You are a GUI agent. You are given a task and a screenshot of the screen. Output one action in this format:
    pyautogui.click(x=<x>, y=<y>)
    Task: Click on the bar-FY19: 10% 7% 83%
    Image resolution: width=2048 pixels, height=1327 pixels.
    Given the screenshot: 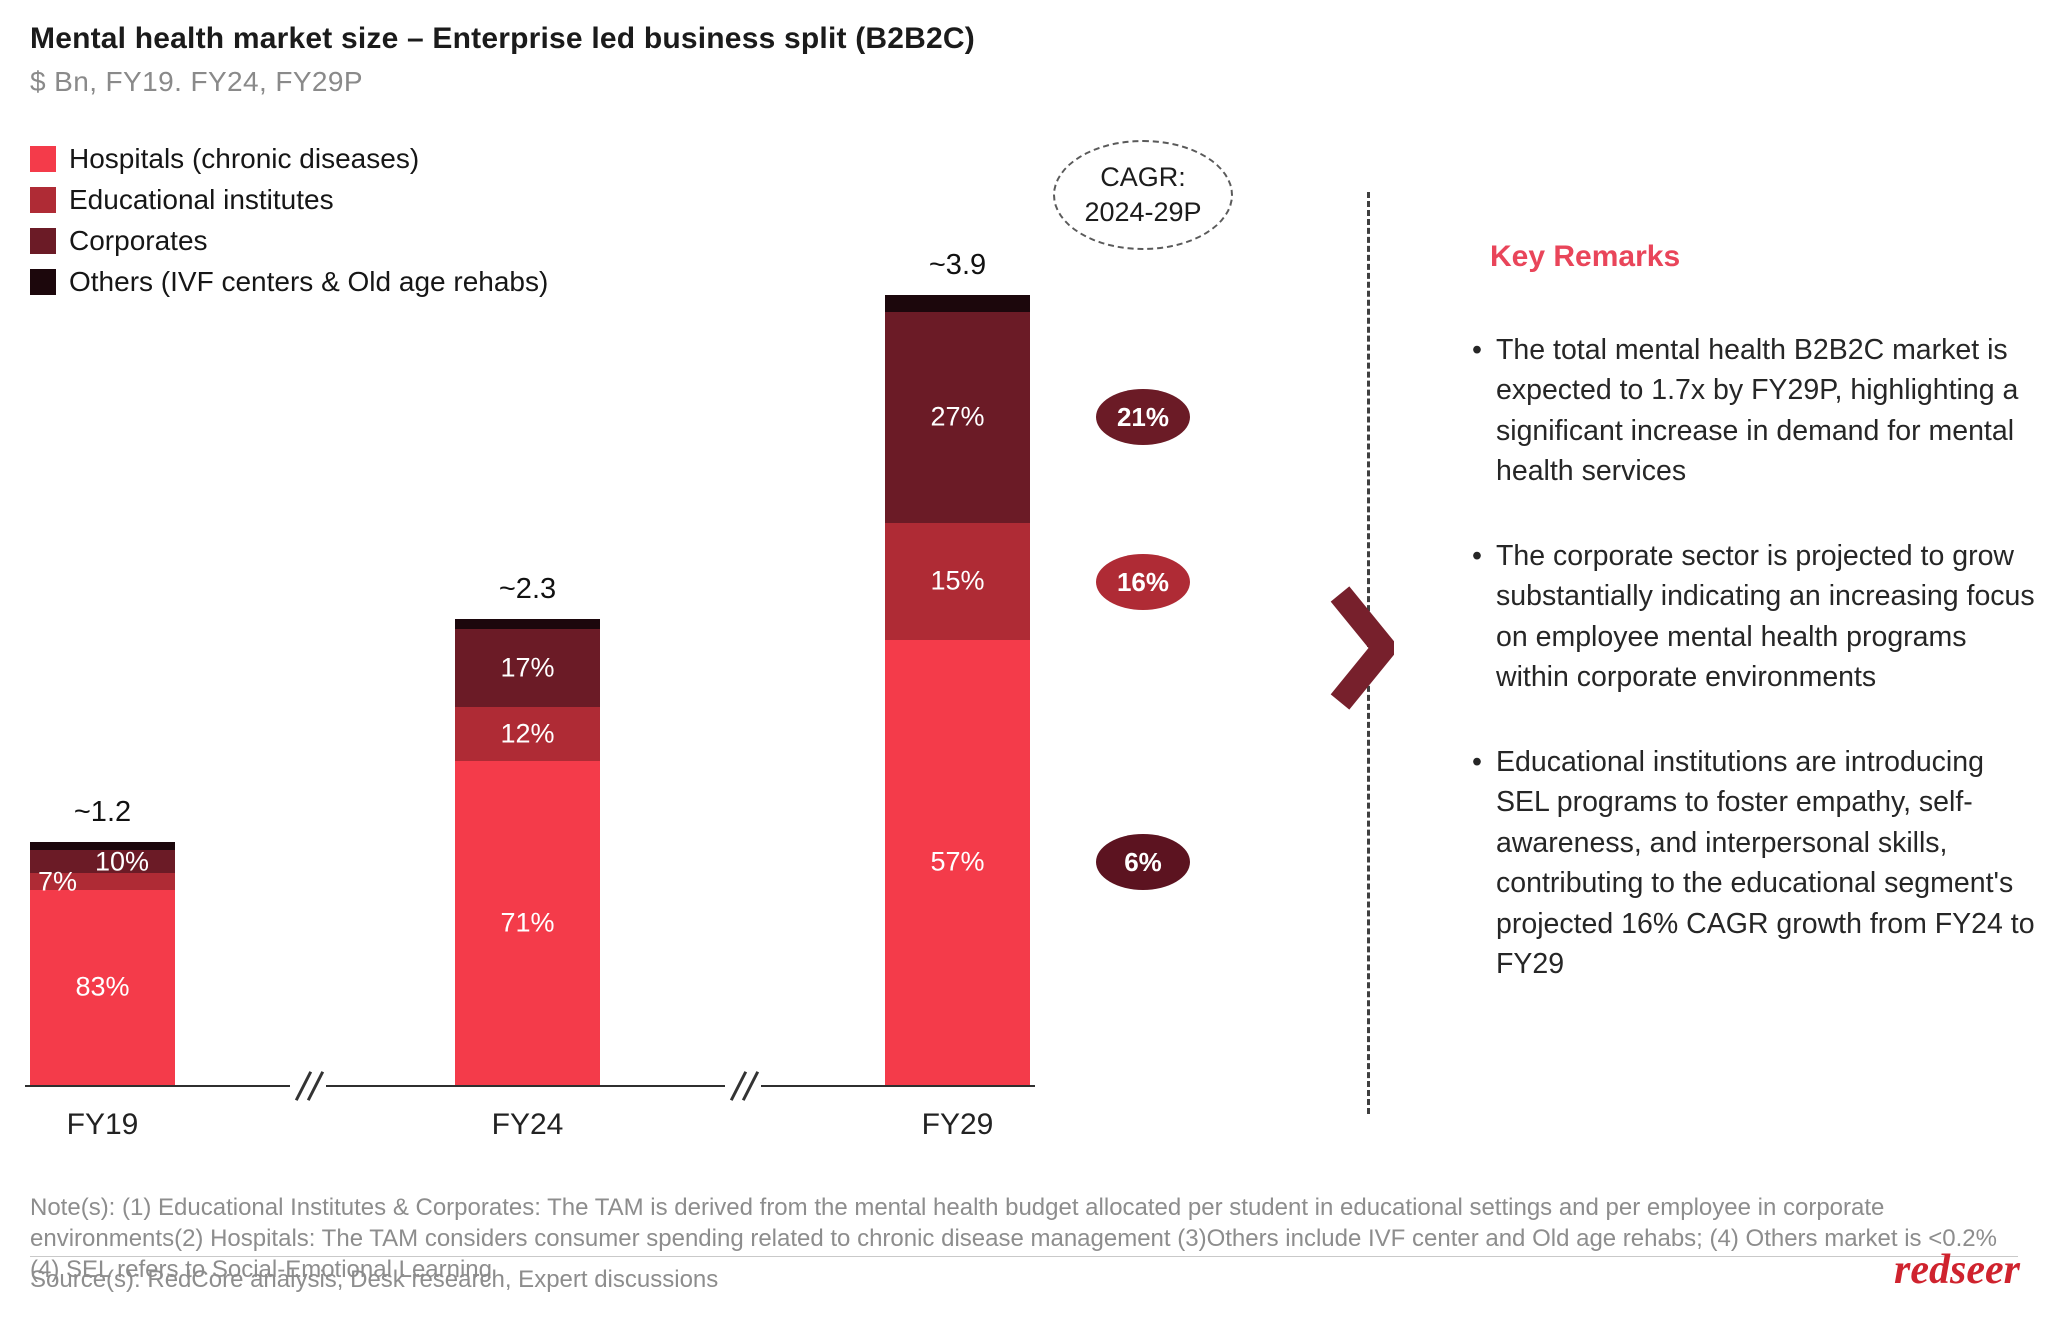 What is the action you would take?
    pyautogui.click(x=102, y=963)
    